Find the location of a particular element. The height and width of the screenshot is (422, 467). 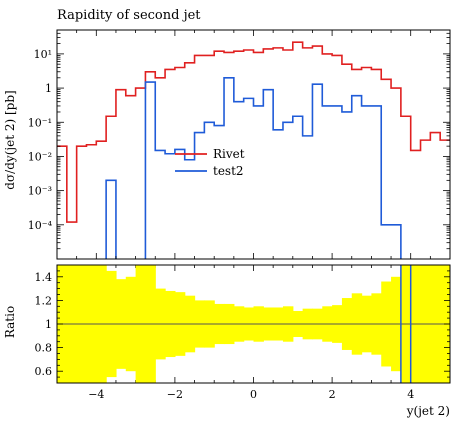

legend: Rivet test2 is located at coordinates (210, 162).